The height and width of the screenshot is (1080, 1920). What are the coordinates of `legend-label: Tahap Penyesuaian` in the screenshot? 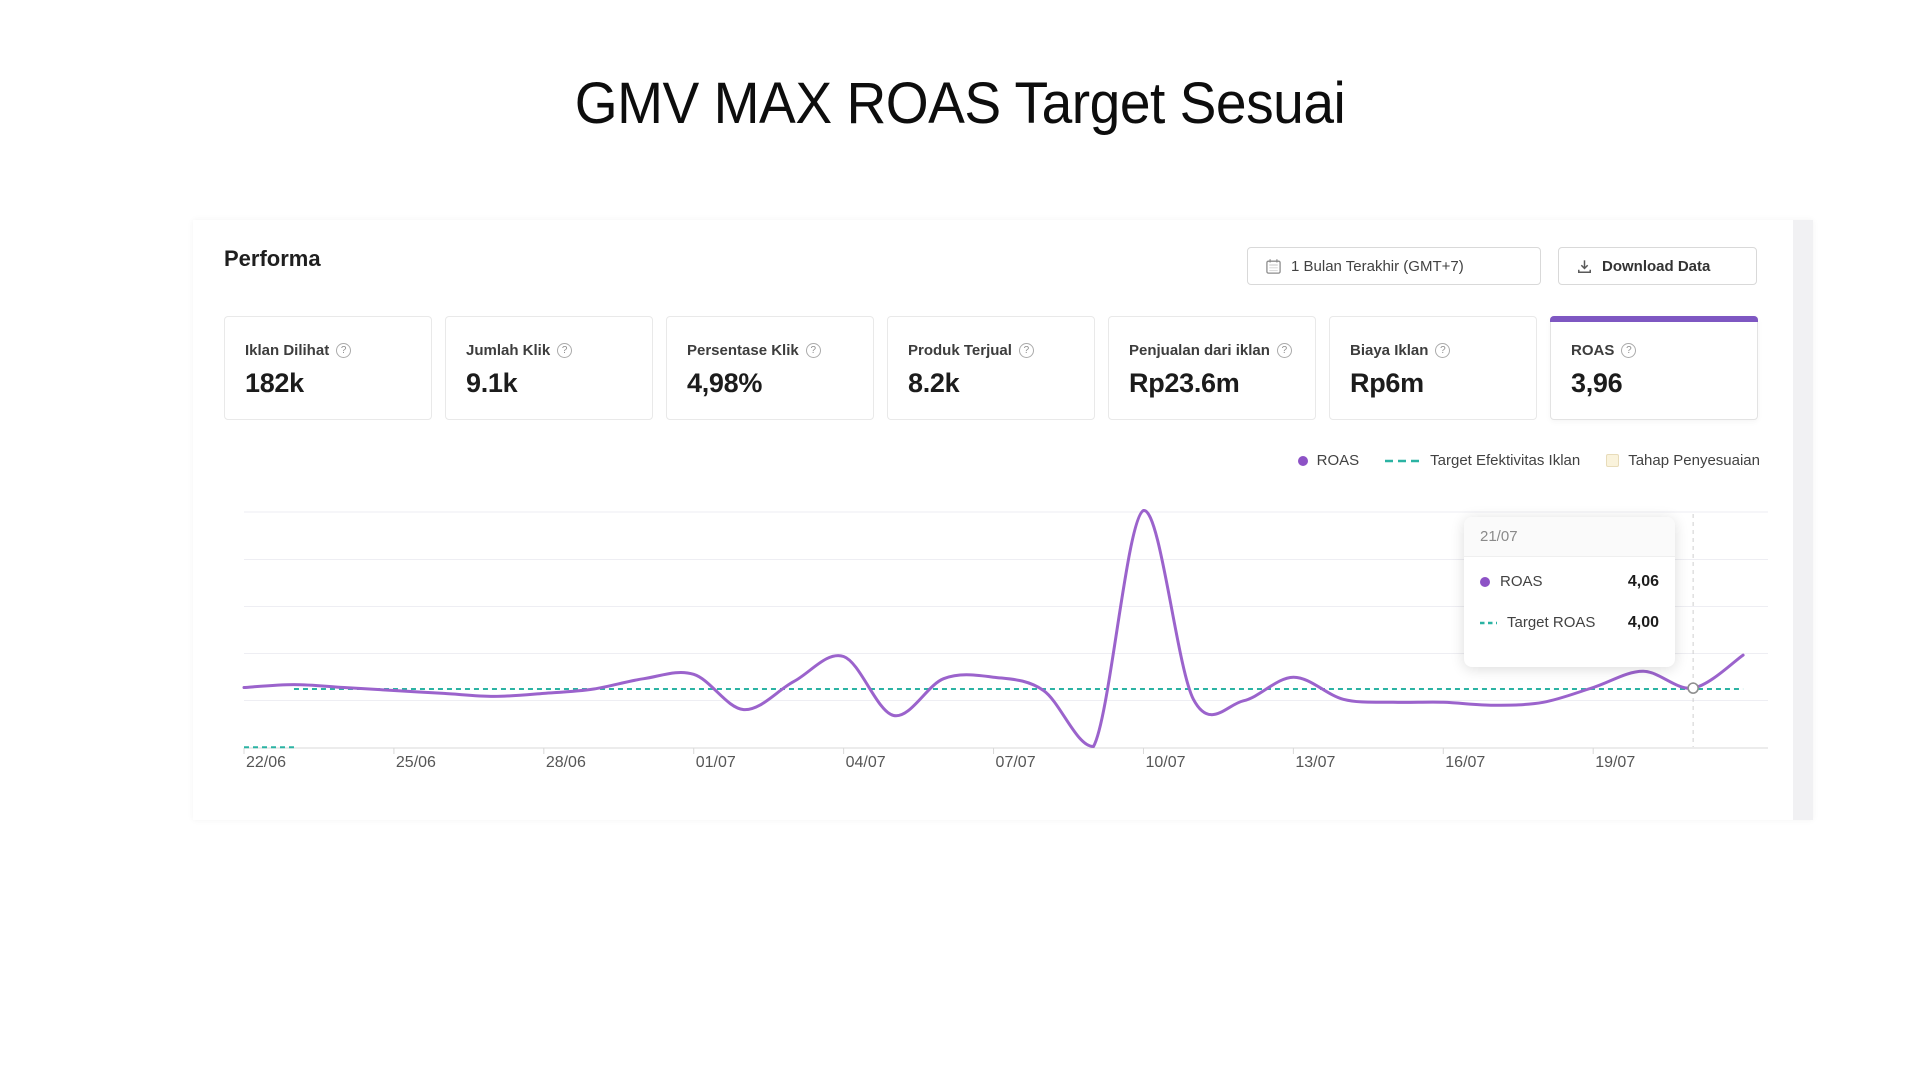 It's located at (1694, 460).